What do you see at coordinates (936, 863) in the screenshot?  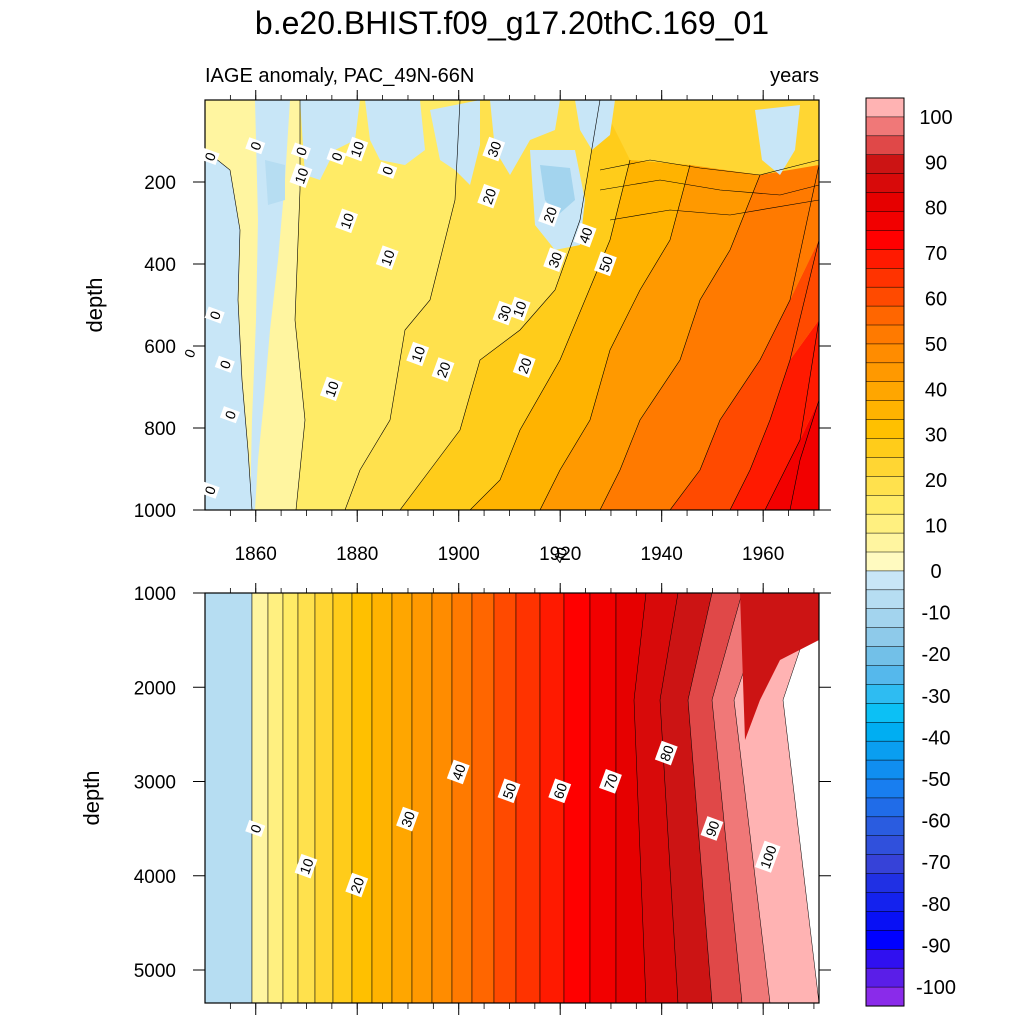 I see `colorbar-label: -70` at bounding box center [936, 863].